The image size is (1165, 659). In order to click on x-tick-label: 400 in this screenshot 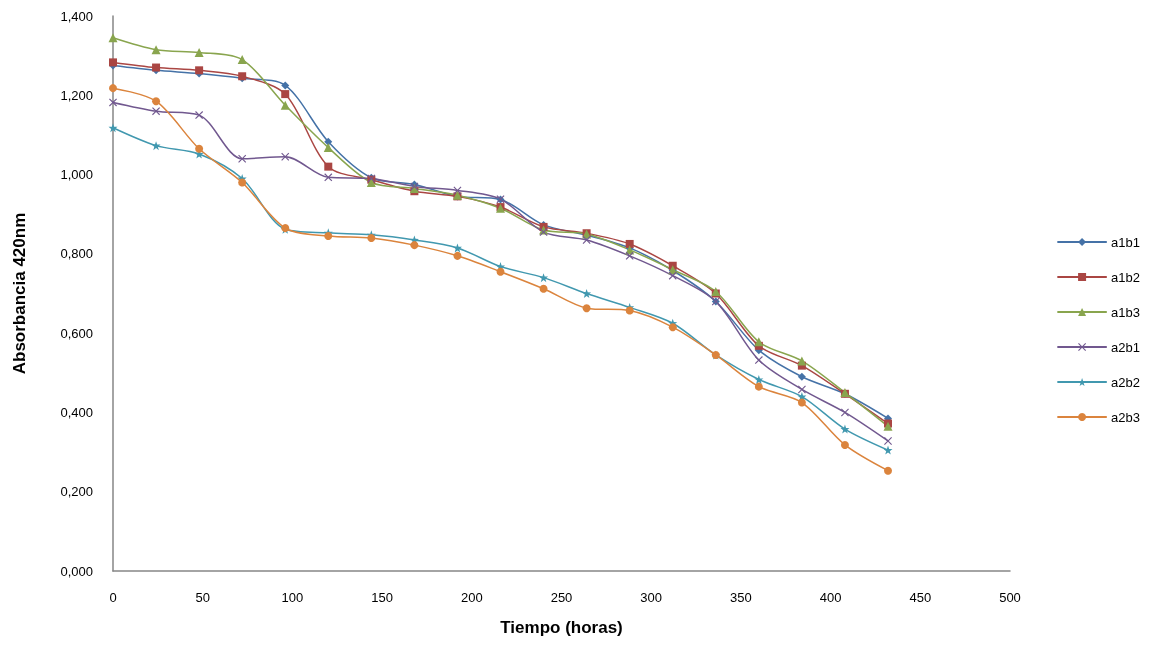, I will do `click(830, 597)`.